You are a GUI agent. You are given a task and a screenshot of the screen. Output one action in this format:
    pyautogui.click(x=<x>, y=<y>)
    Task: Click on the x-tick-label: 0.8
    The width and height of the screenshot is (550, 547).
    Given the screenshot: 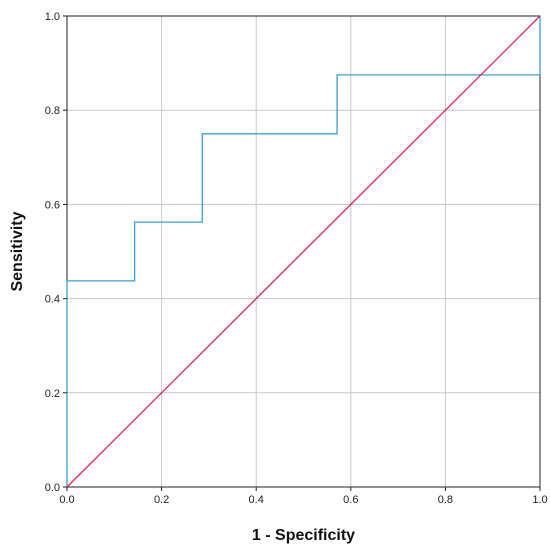 What is the action you would take?
    pyautogui.click(x=445, y=500)
    